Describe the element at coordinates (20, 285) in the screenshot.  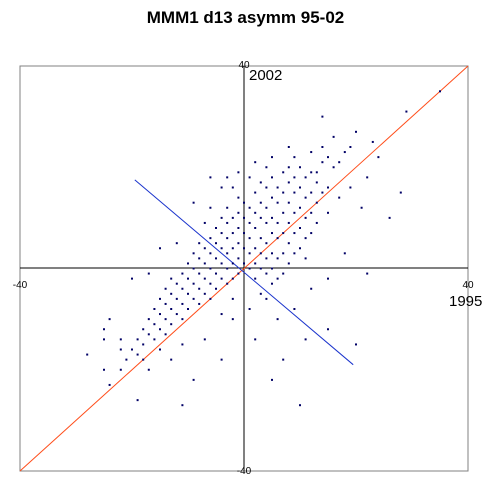
I see `x-tick-label-min: -40` at that location.